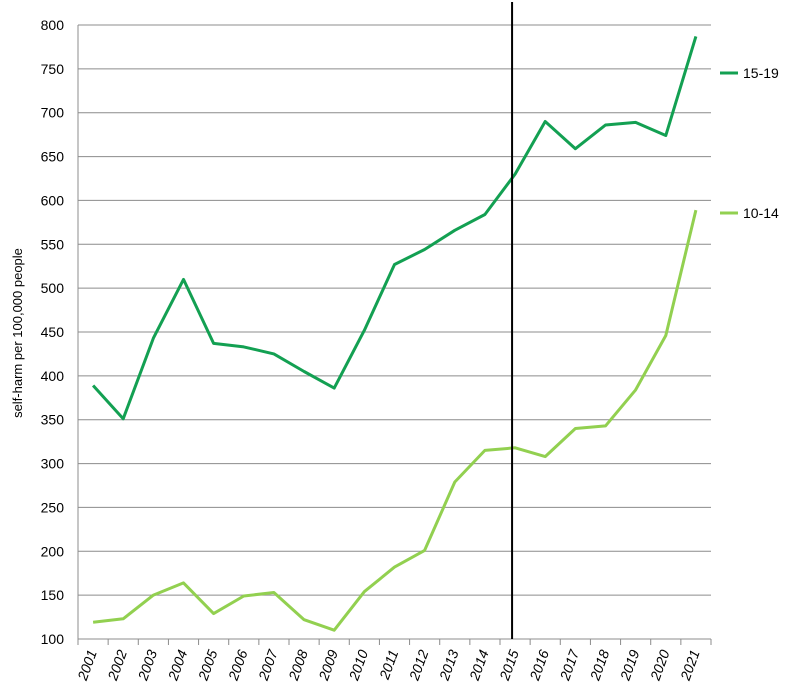  I want to click on legend-label: 10-14, so click(761, 213).